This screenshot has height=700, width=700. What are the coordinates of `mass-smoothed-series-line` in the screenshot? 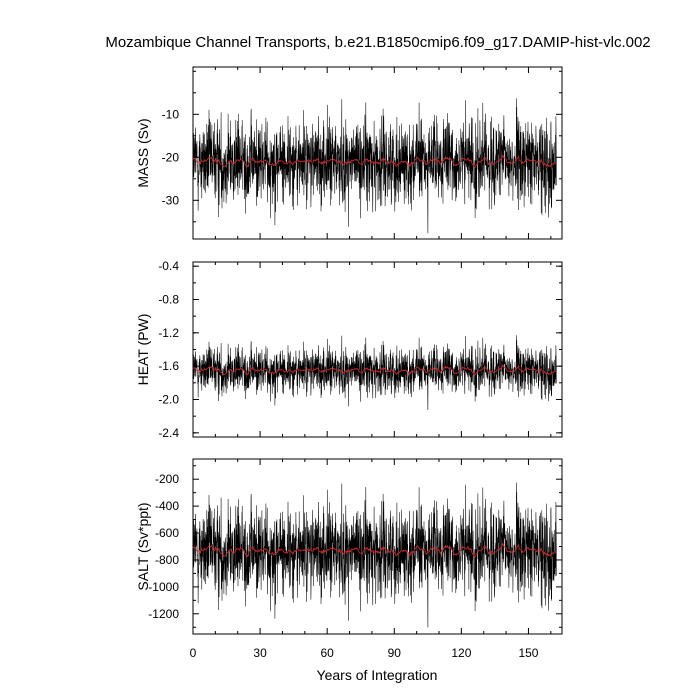 It's located at (374, 161).